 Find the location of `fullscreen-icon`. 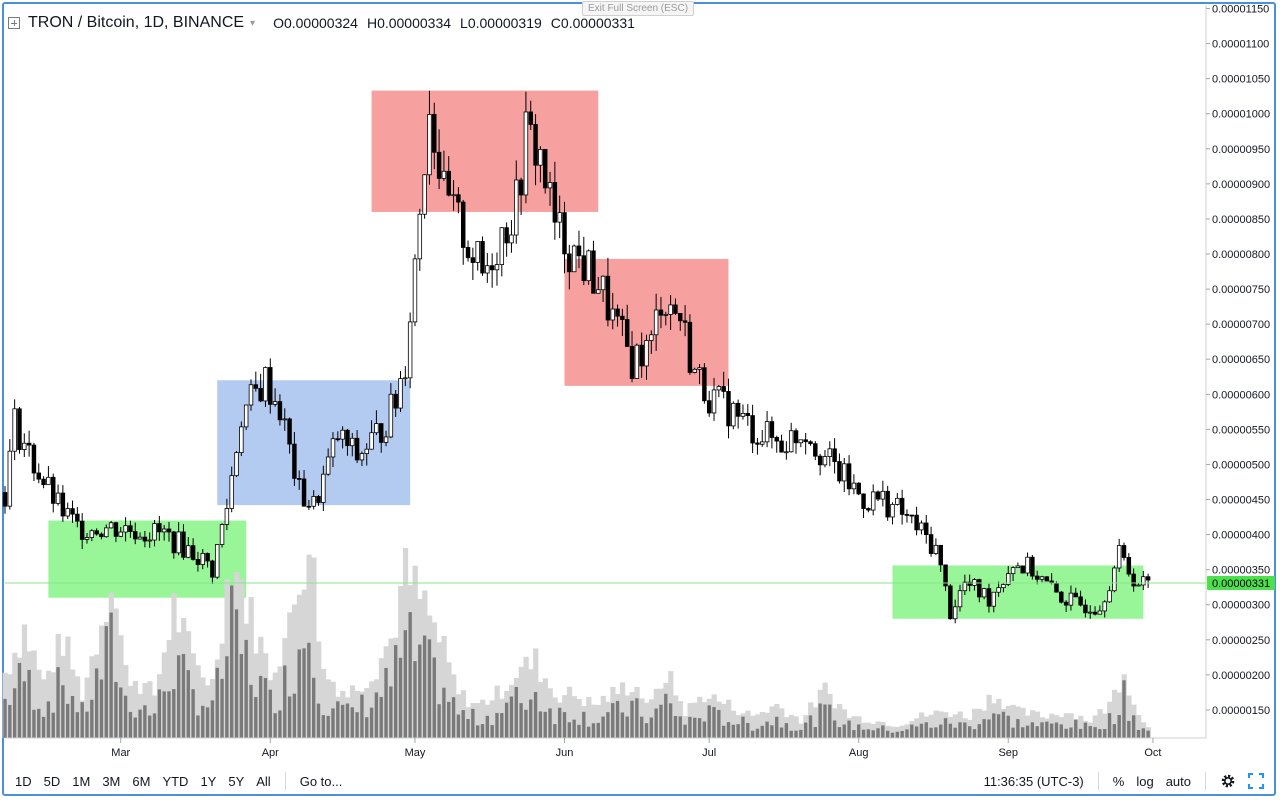

fullscreen-icon is located at coordinates (1256, 781).